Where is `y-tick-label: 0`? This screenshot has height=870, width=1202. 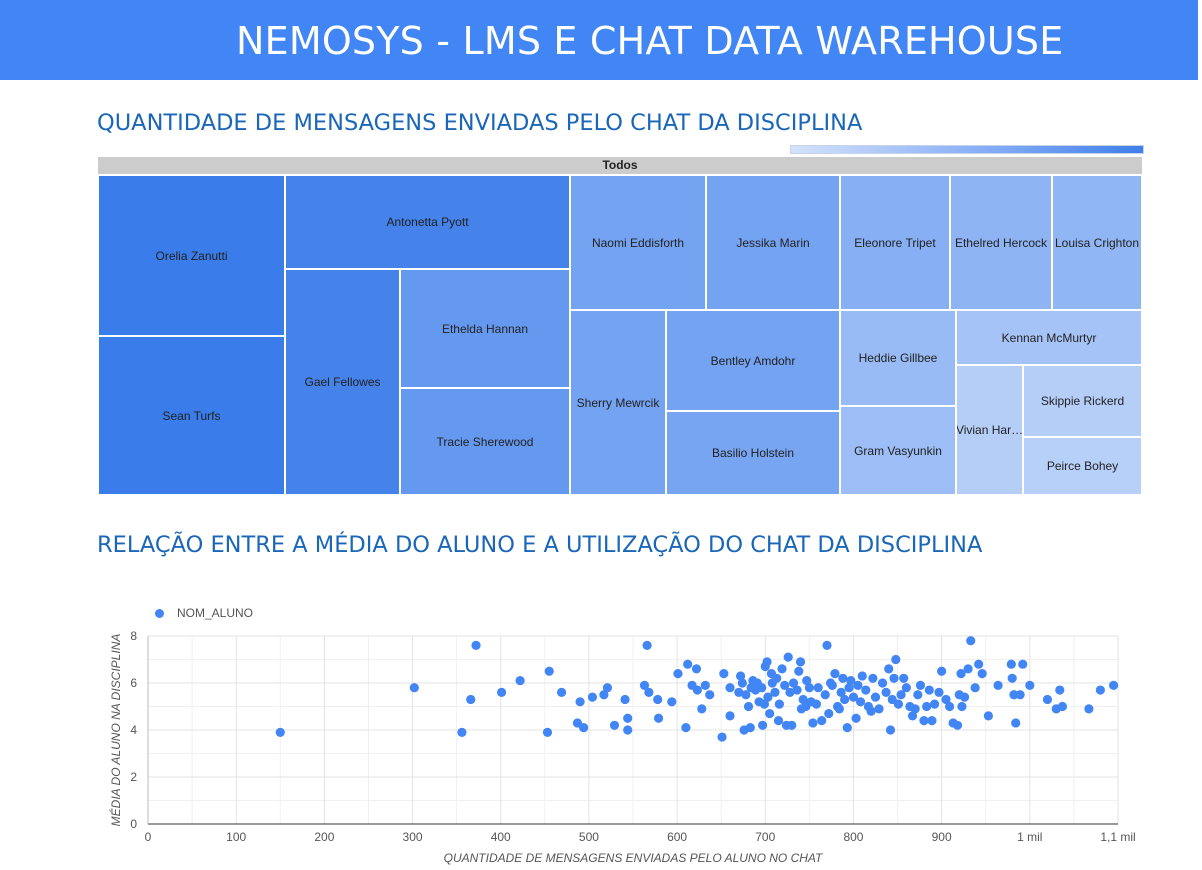 y-tick-label: 0 is located at coordinates (133, 824).